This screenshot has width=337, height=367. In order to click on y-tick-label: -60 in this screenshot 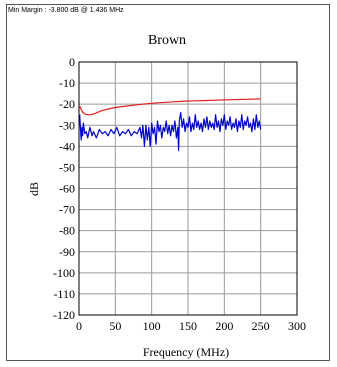, I will do `click(67, 189)`.